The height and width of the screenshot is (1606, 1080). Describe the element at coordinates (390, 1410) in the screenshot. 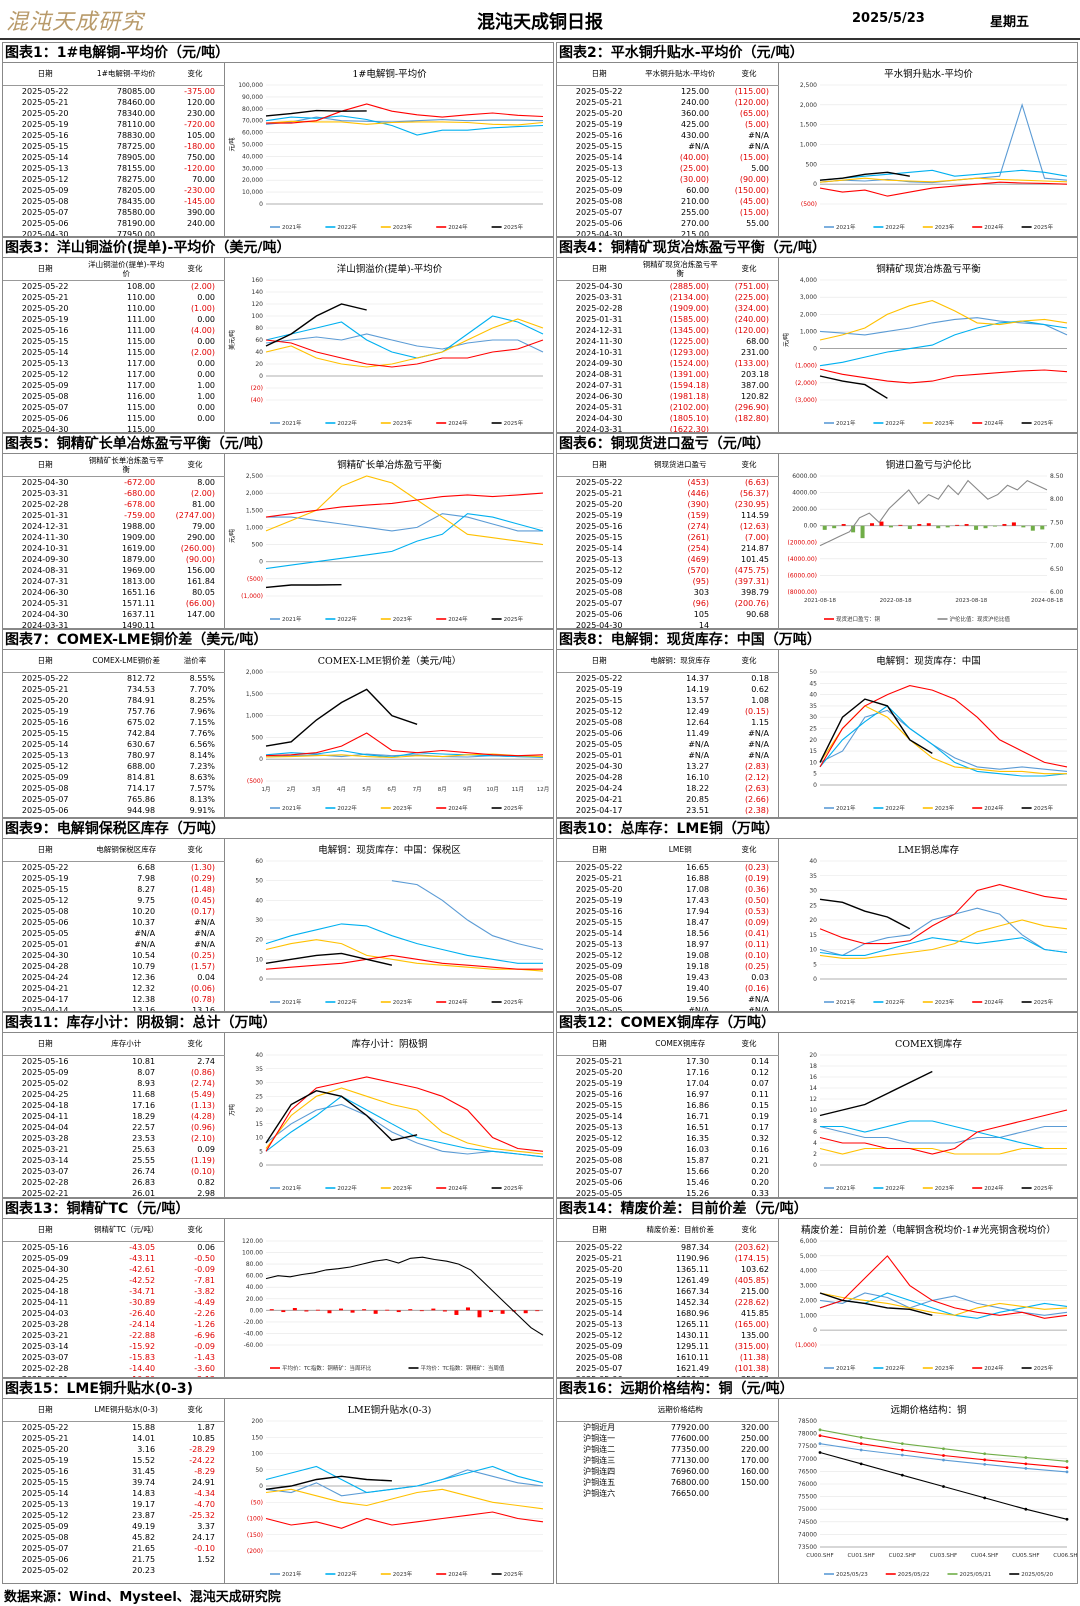

I see `chart-title: LME铜升贴水(0-3)` at that location.